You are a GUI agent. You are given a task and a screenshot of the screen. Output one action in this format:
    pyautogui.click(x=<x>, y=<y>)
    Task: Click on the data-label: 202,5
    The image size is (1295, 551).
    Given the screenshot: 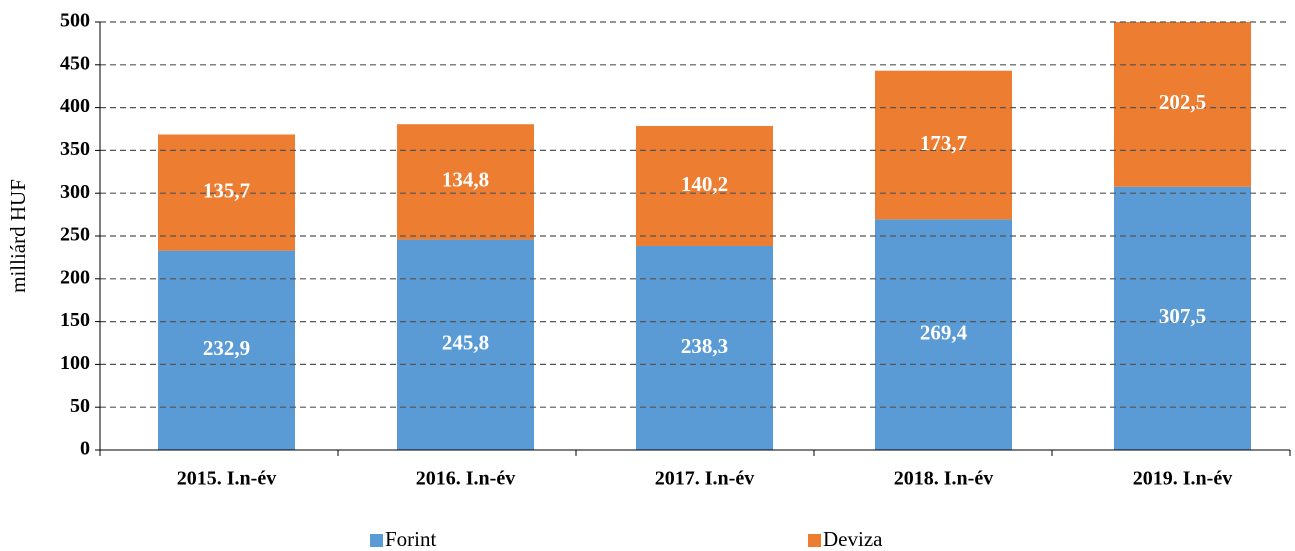 What is the action you would take?
    pyautogui.click(x=1182, y=102)
    